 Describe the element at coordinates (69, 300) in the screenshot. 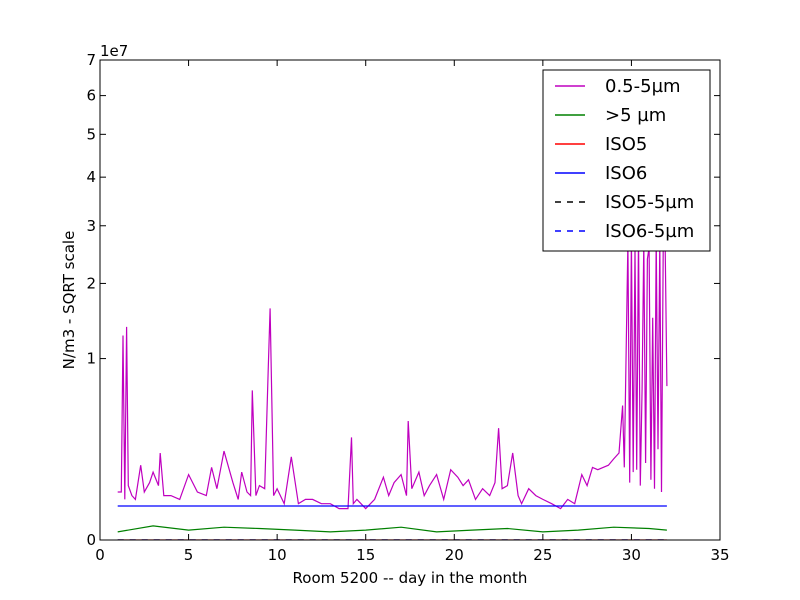

I see `y-axis-label: N/m3 - SQRT scale` at that location.